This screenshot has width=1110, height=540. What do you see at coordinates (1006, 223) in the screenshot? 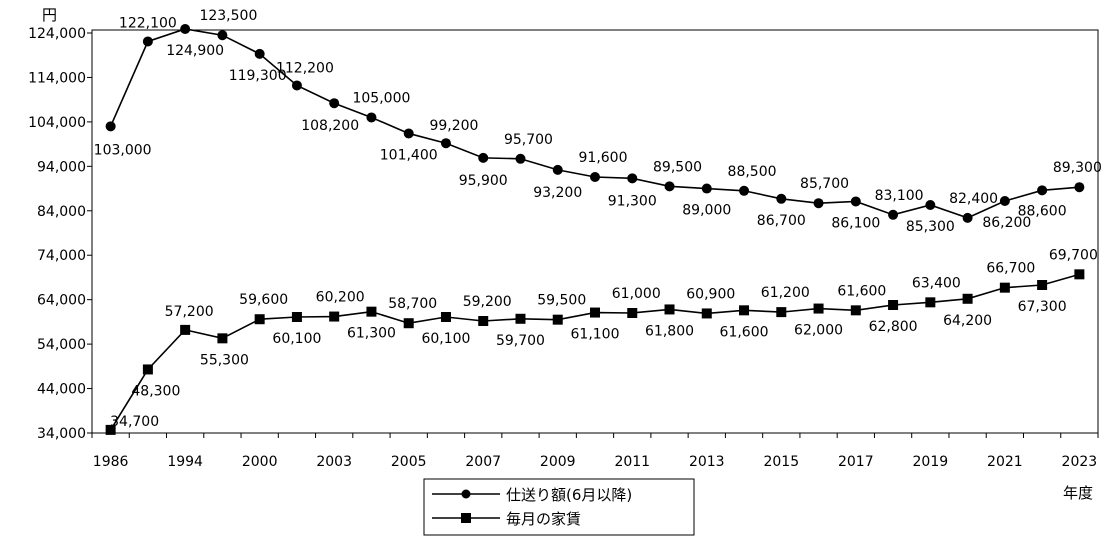
I see `data-label: 86,200` at bounding box center [1006, 223].